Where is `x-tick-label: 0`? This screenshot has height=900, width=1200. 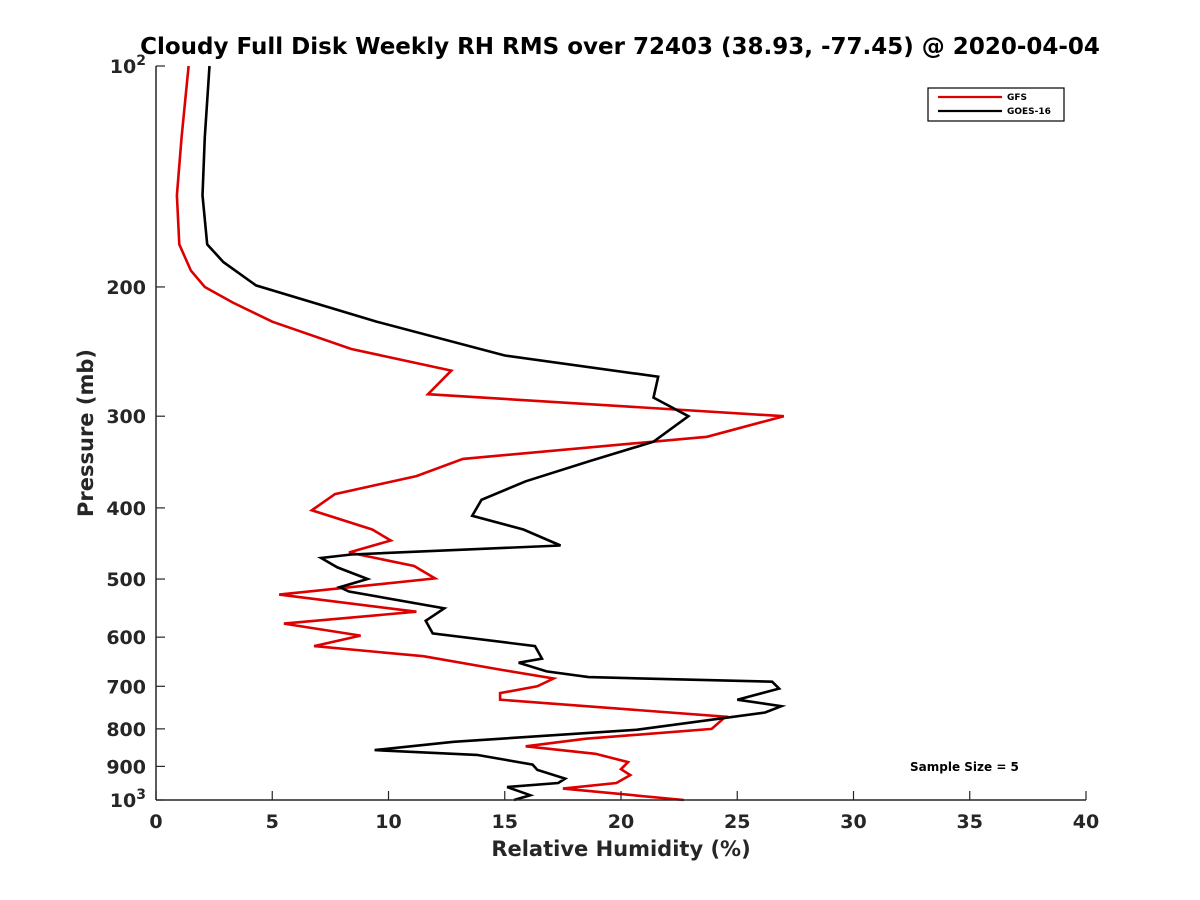 x-tick-label: 0 is located at coordinates (155, 822).